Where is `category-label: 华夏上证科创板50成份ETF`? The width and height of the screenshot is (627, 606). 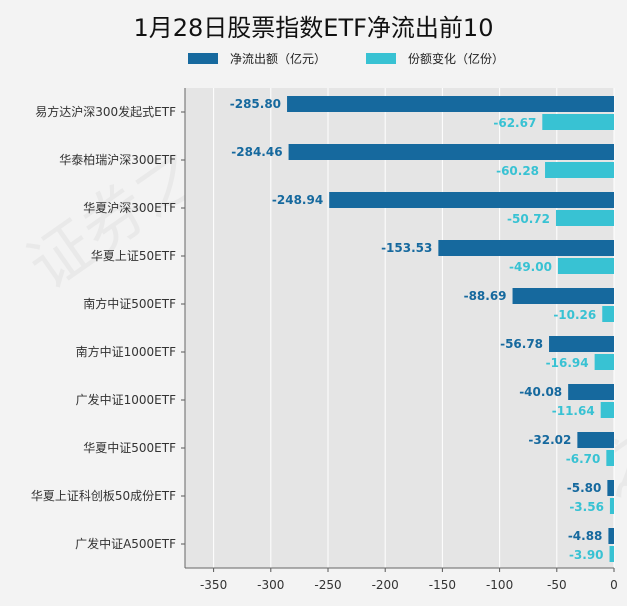
category-label: 华夏上证科创板50成份ETF is located at coordinates (103, 496).